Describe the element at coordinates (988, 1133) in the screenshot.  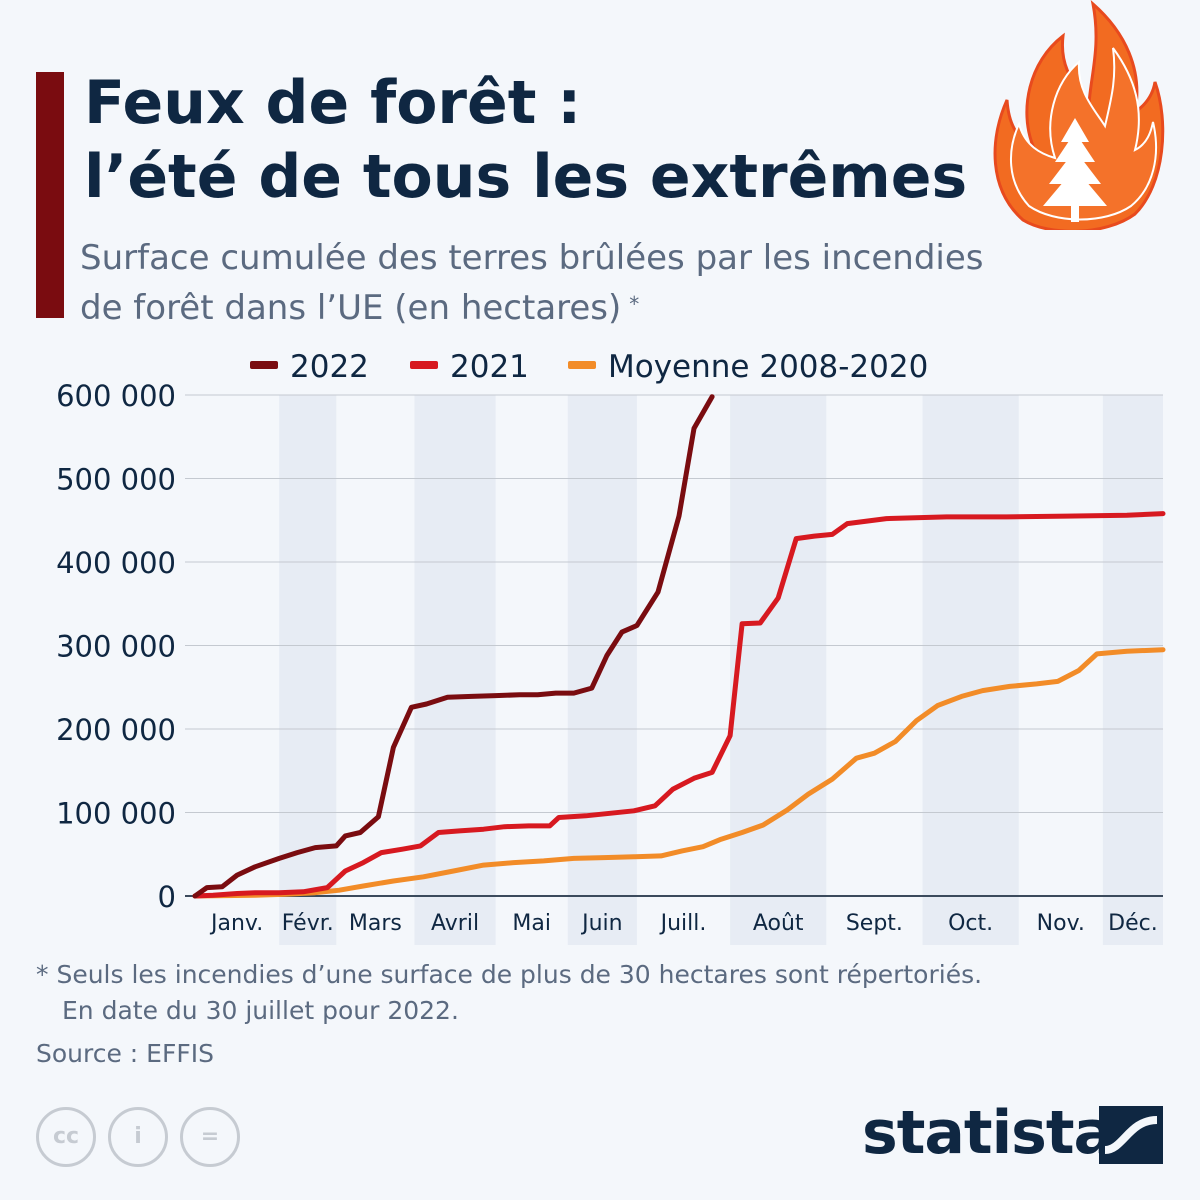
I see `statista-logo: statista` at that location.